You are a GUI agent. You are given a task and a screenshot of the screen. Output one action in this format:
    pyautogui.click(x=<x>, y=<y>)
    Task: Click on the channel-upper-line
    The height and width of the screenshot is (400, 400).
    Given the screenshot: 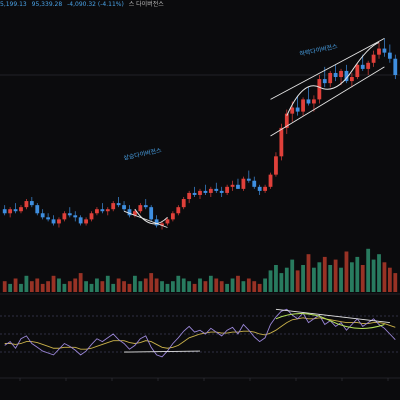 What is the action you would take?
    pyautogui.click(x=327, y=69)
    